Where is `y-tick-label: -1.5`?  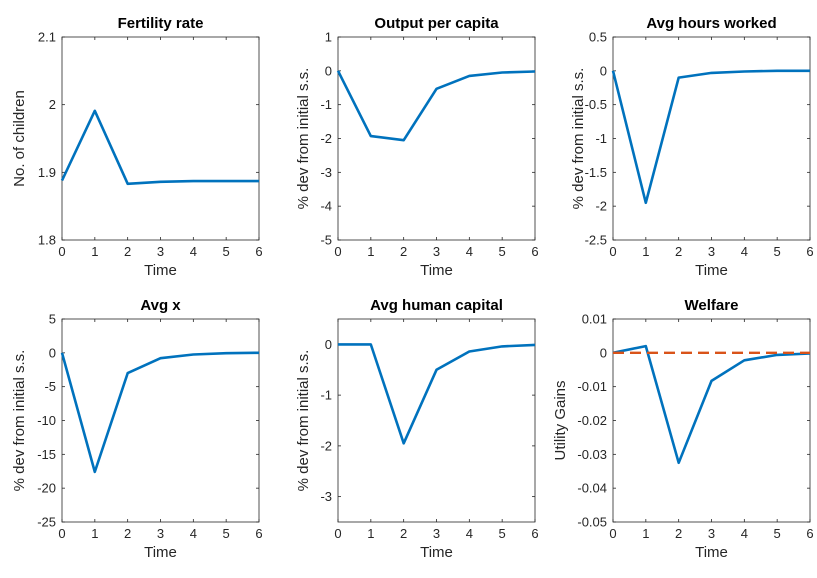
y-tick-label: -1.5 is located at coordinates (596, 172).